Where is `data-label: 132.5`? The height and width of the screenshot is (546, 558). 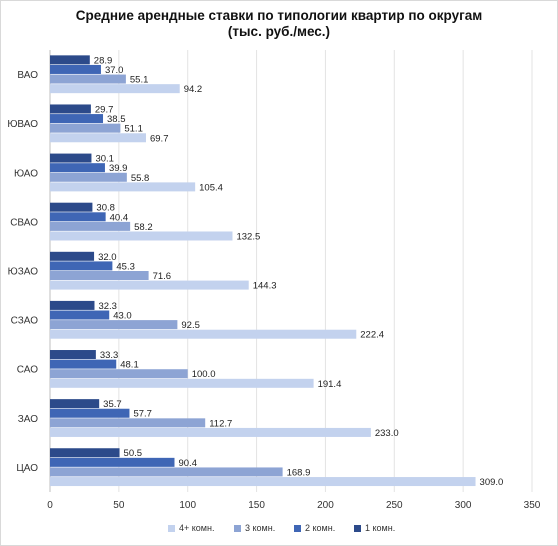
data-label: 132.5 is located at coordinates (248, 236).